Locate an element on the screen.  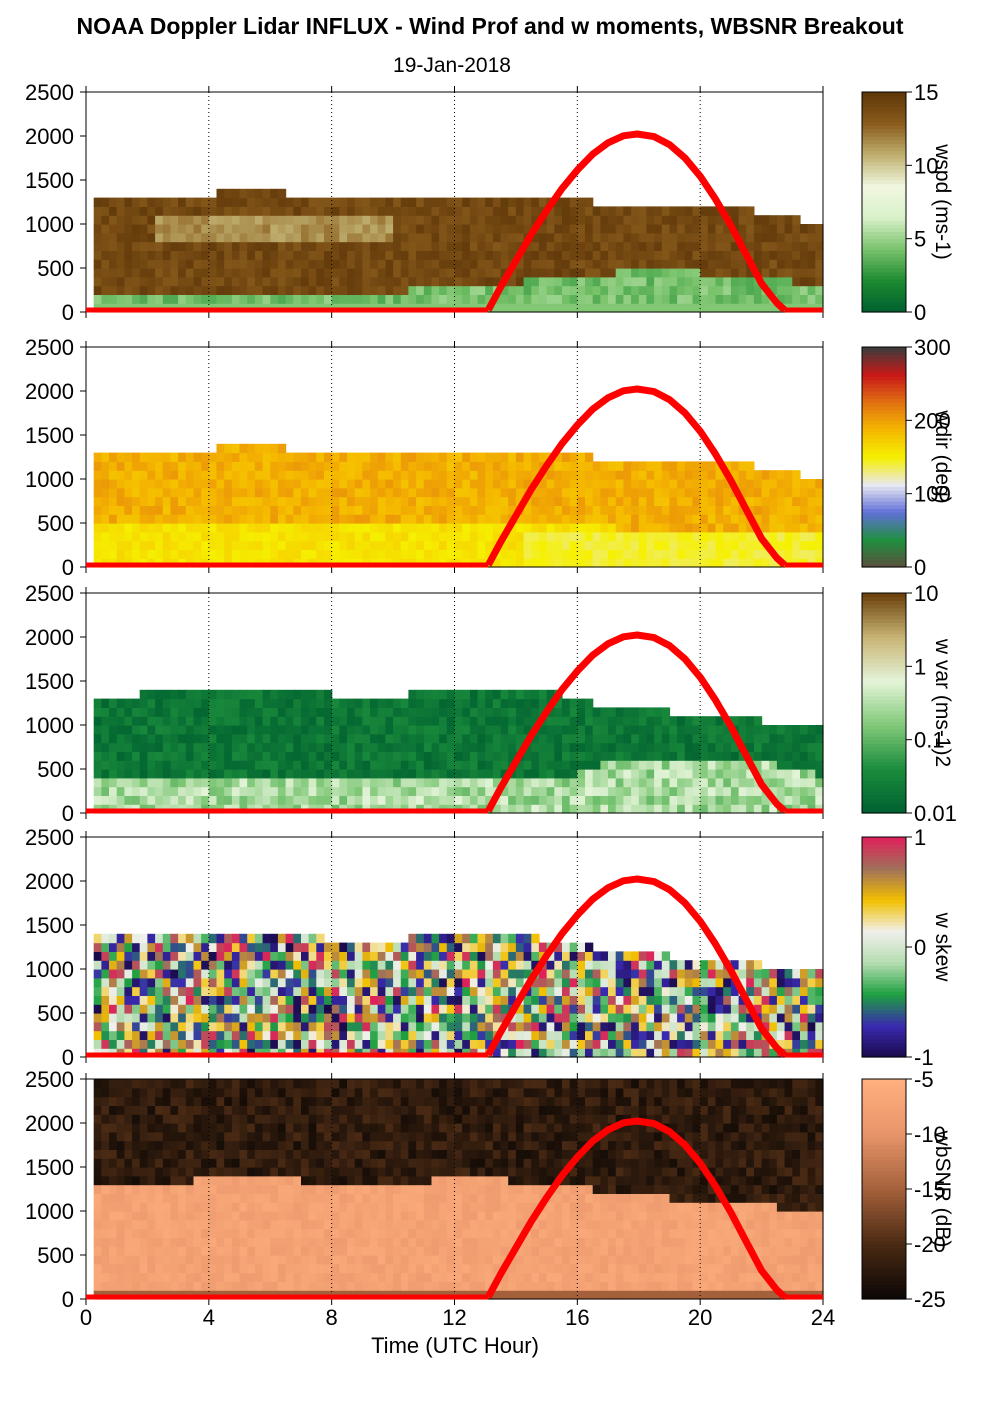
y-tick-label: 2500 is located at coordinates (49, 593).